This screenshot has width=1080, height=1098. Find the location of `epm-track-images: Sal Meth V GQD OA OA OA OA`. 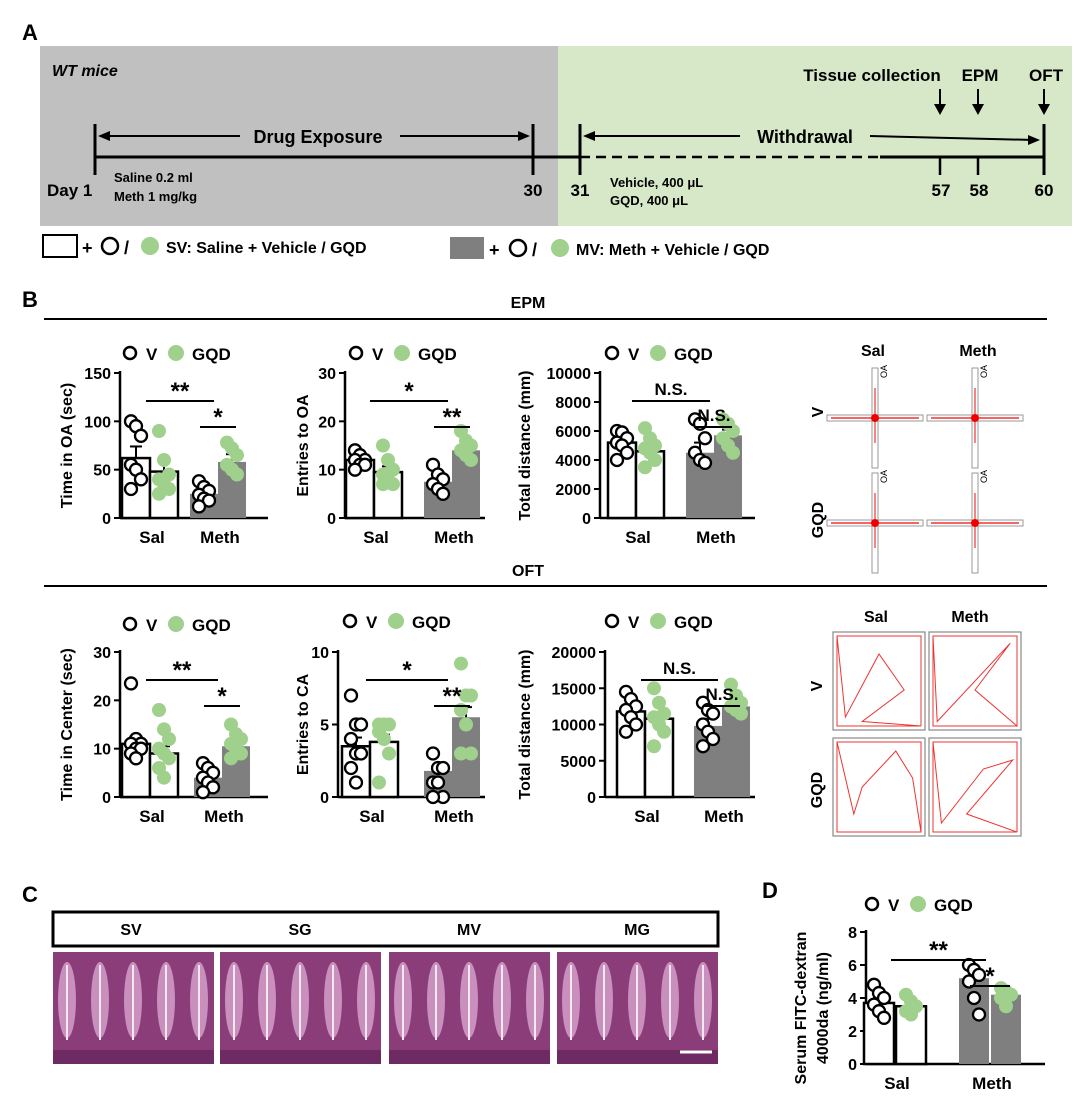

epm-track-images: Sal Meth V GQD OA OA OA OA is located at coordinates (916, 458).